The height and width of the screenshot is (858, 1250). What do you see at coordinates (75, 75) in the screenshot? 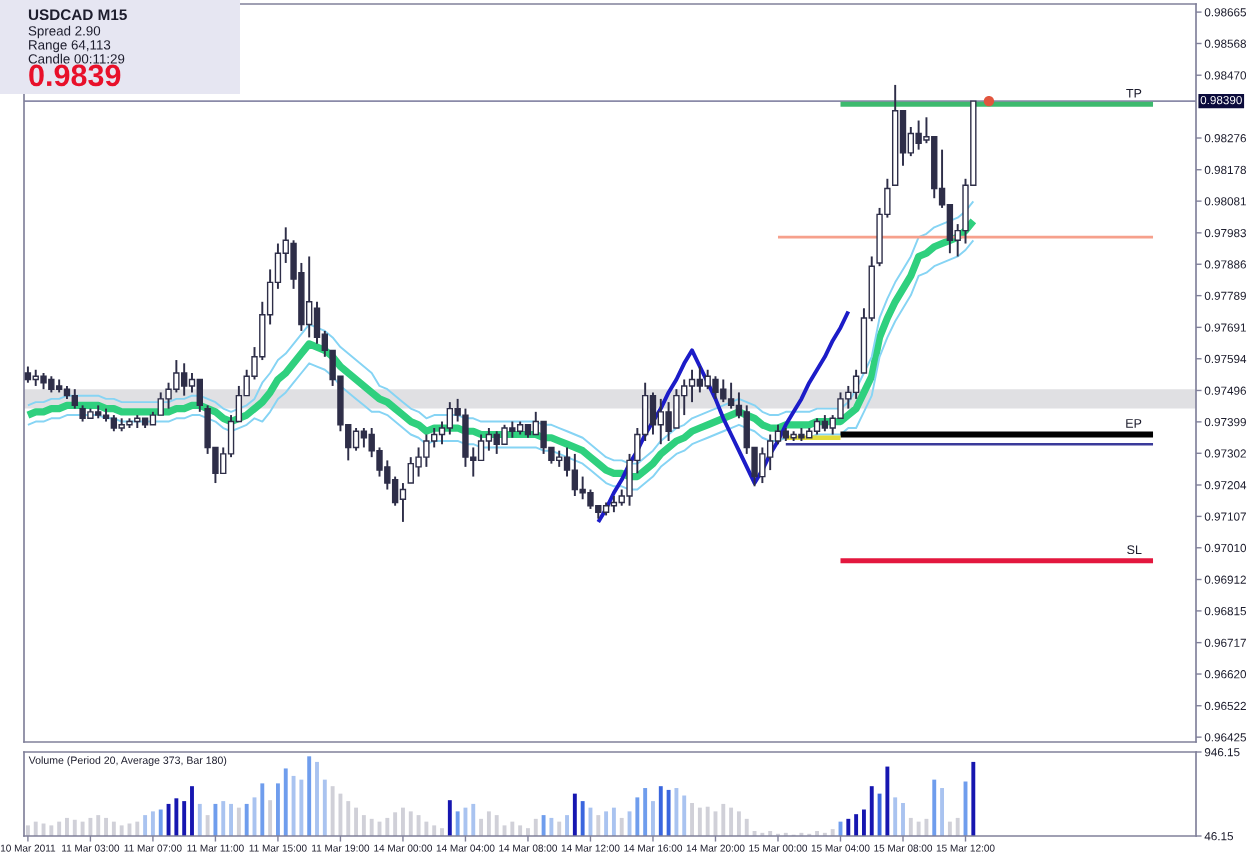
I see `annotation: 0.9839` at bounding box center [75, 75].